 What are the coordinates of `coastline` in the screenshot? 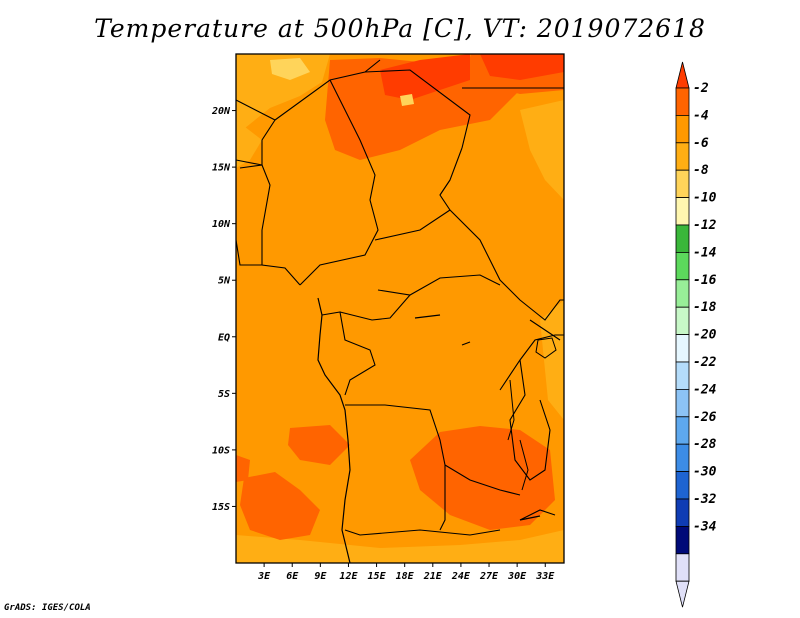 It's located at (429, 430).